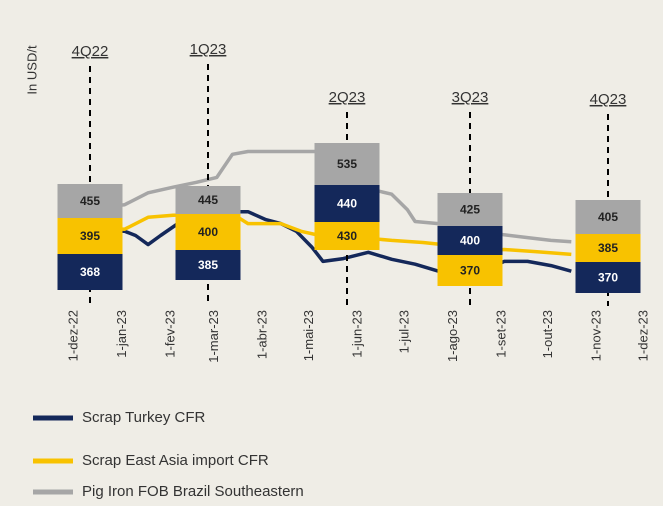  What do you see at coordinates (470, 97) in the screenshot?
I see `quarter-label: 3Q23` at bounding box center [470, 97].